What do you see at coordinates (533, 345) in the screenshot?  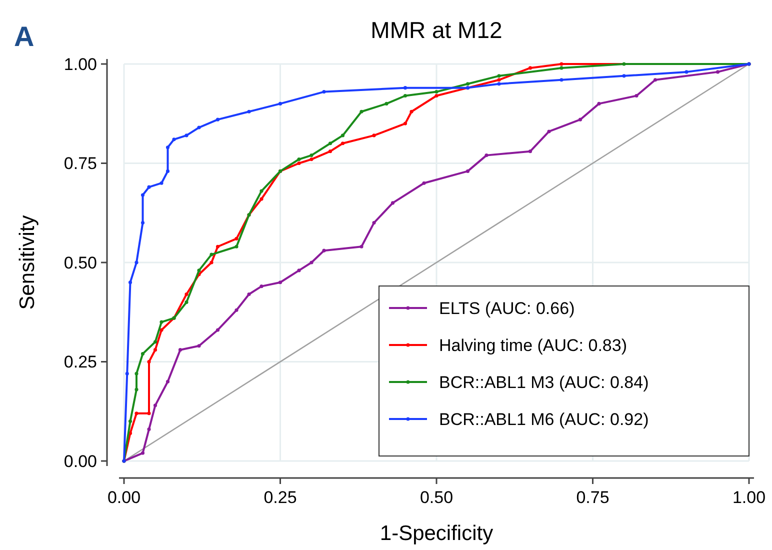 I see `legend-label: Halving time (AUC: 0.83)` at bounding box center [533, 345].